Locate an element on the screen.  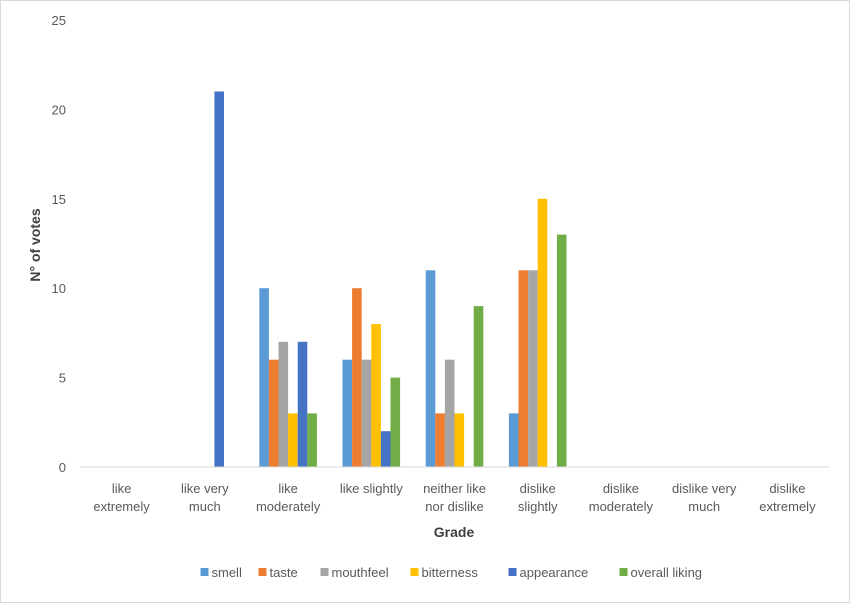
x-category-label: like moderately is located at coordinates (288, 497).